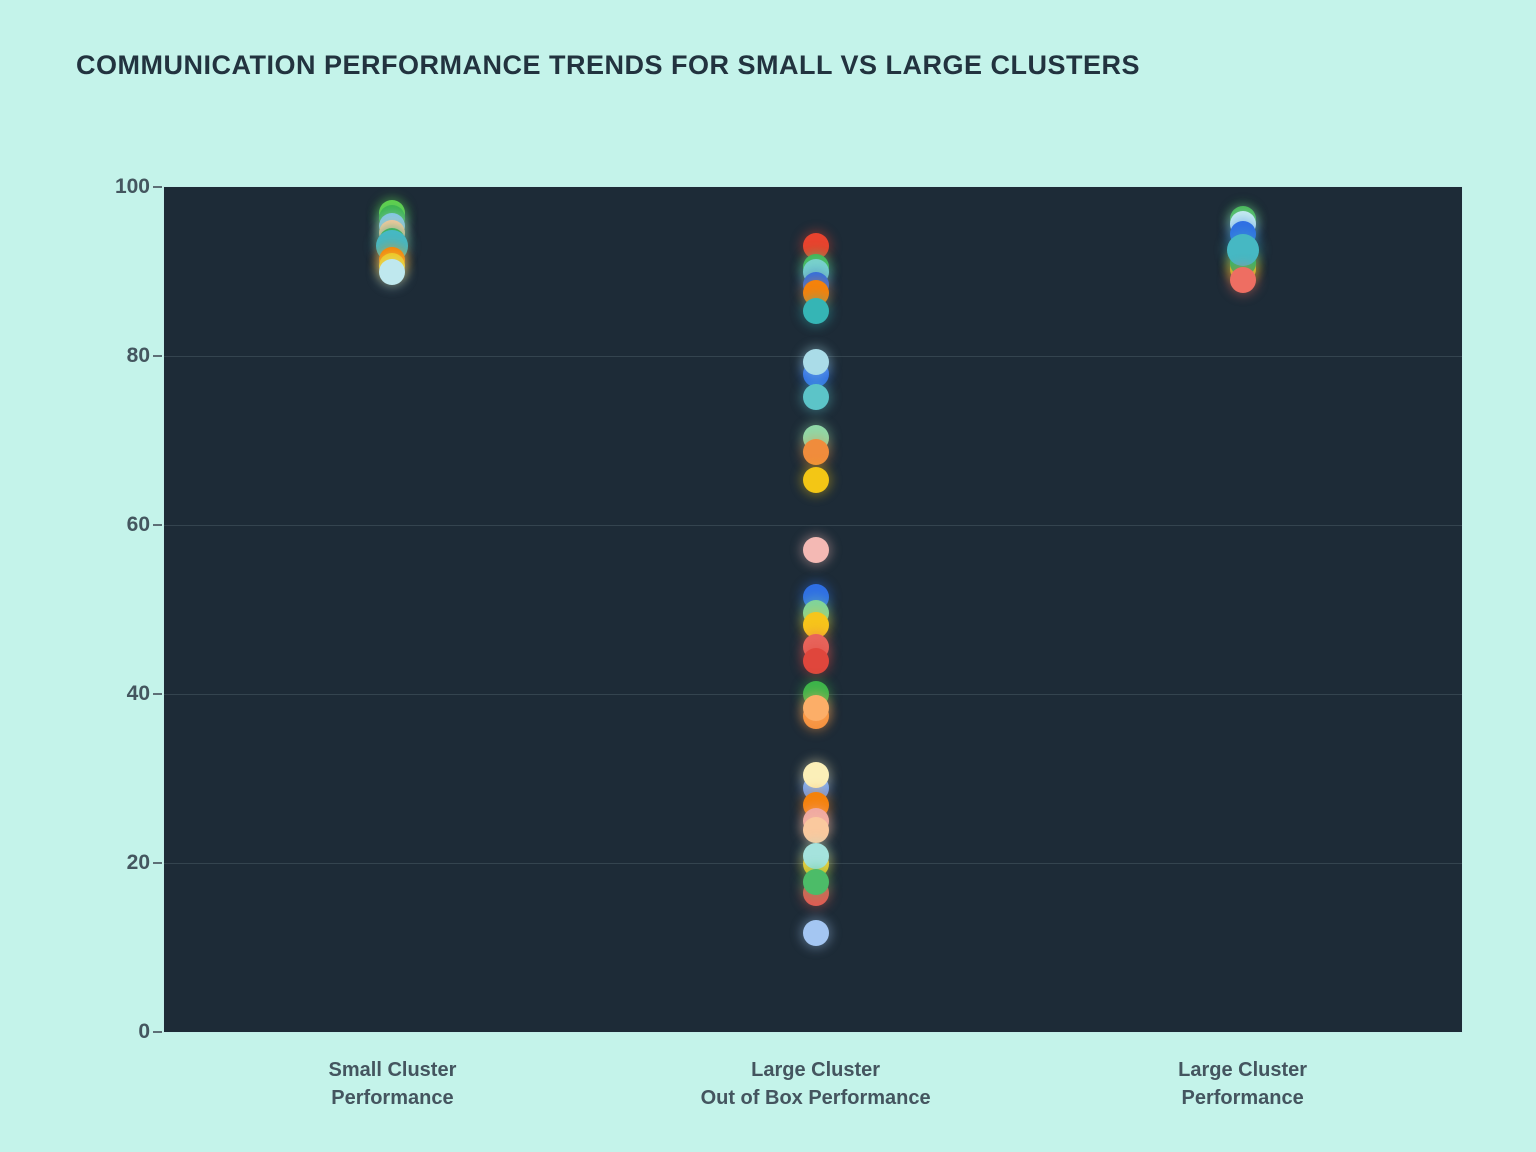 This screenshot has width=1536, height=1152. What do you see at coordinates (132, 186) in the screenshot?
I see `y-tick-label-100: 100` at bounding box center [132, 186].